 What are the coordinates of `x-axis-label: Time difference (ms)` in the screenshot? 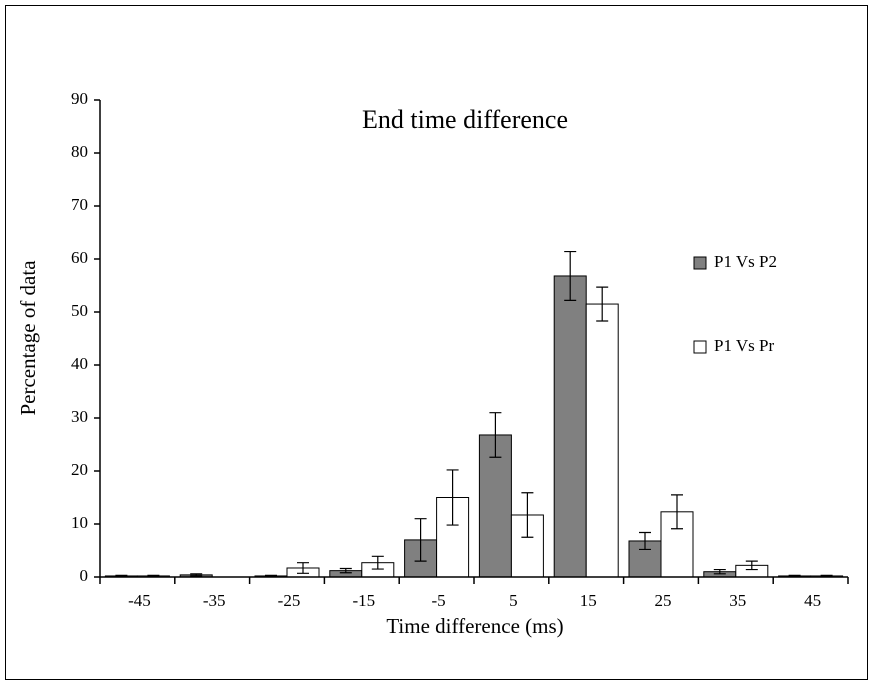 It's located at (474, 626).